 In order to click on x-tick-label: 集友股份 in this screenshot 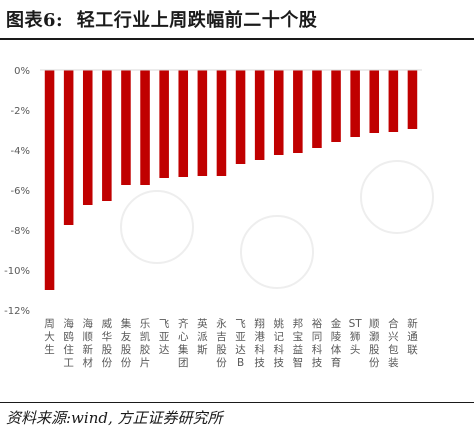, I will do `click(126, 343)`.